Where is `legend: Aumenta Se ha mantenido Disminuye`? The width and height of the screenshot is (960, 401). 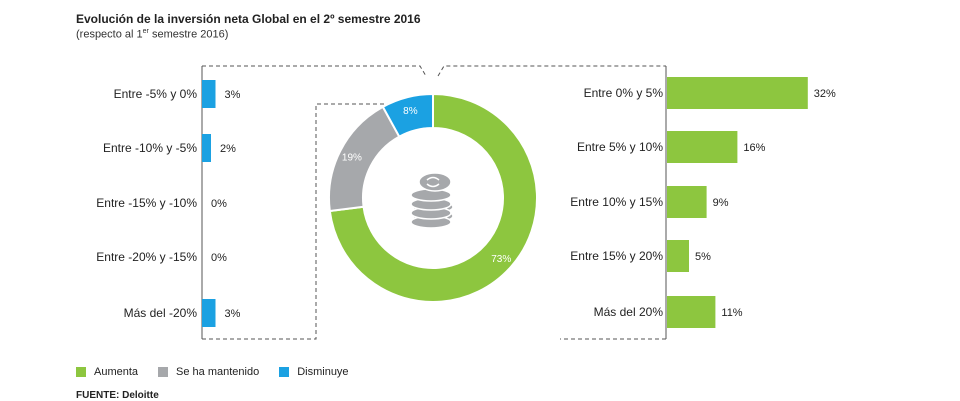
legend: Aumenta Se ha mantenido Disminuye is located at coordinates (212, 372).